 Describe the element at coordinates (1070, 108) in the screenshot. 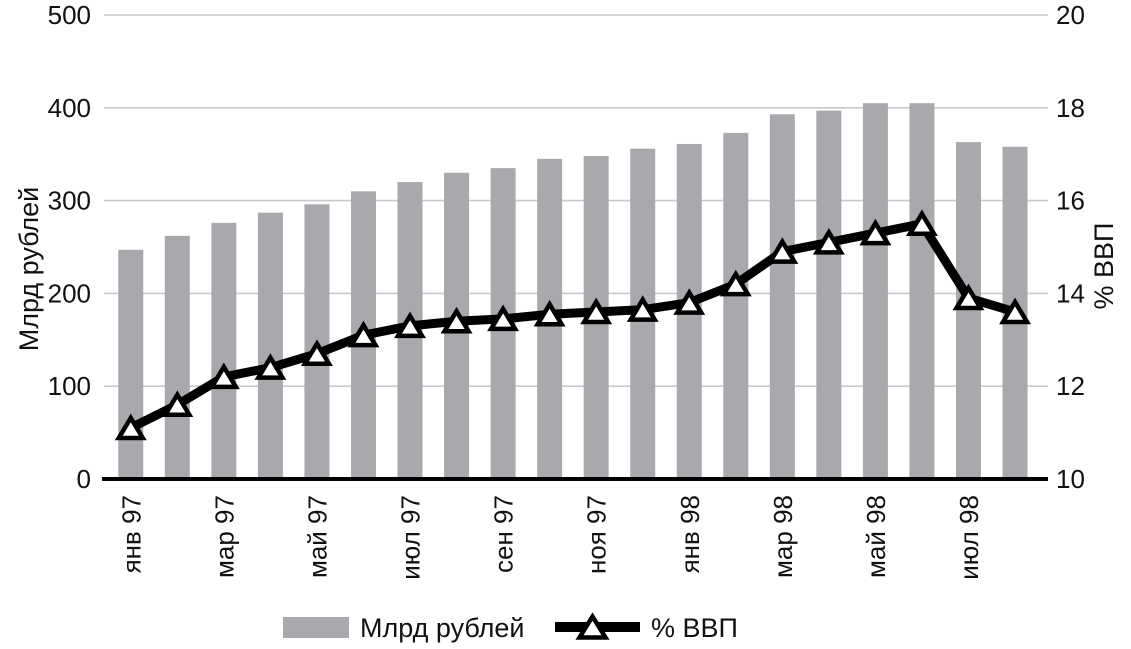

I see `right-tick-label: 18` at that location.